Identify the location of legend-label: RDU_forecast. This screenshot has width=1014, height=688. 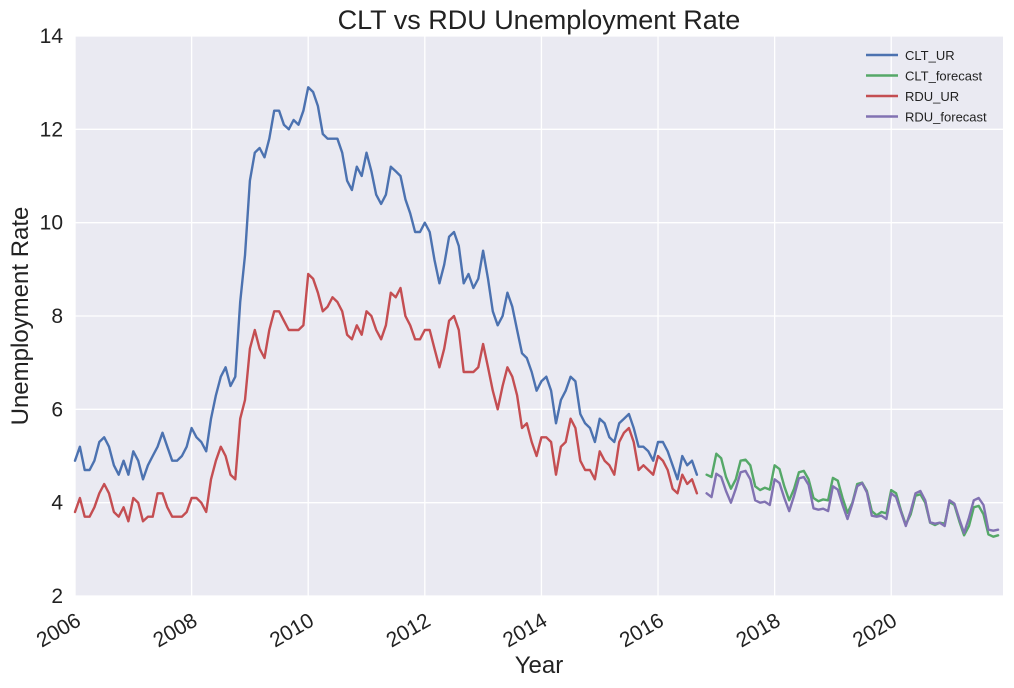
(946, 117).